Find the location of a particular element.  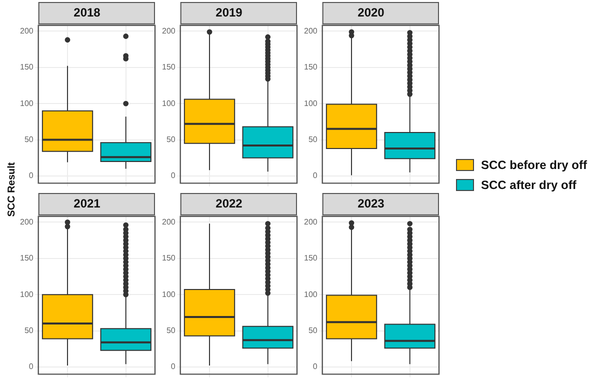

chart-title: 2022 is located at coordinates (229, 203).